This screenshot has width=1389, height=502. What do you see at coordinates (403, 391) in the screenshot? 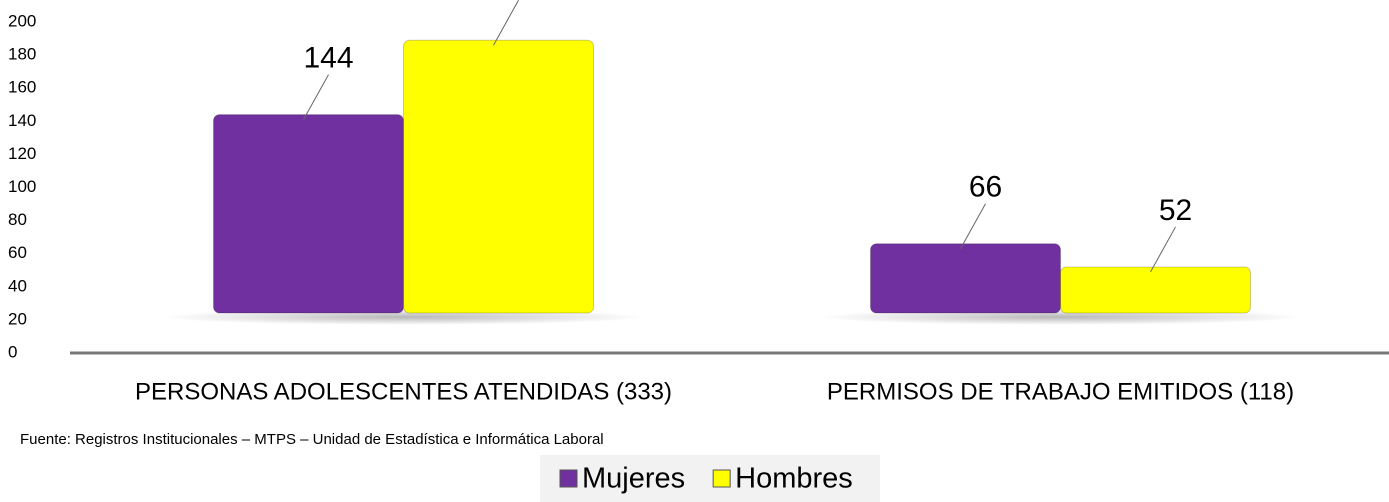
I see `x-tick-label: PERSONAS ADOLESCENTES ATENDIDAS (333)` at bounding box center [403, 391].